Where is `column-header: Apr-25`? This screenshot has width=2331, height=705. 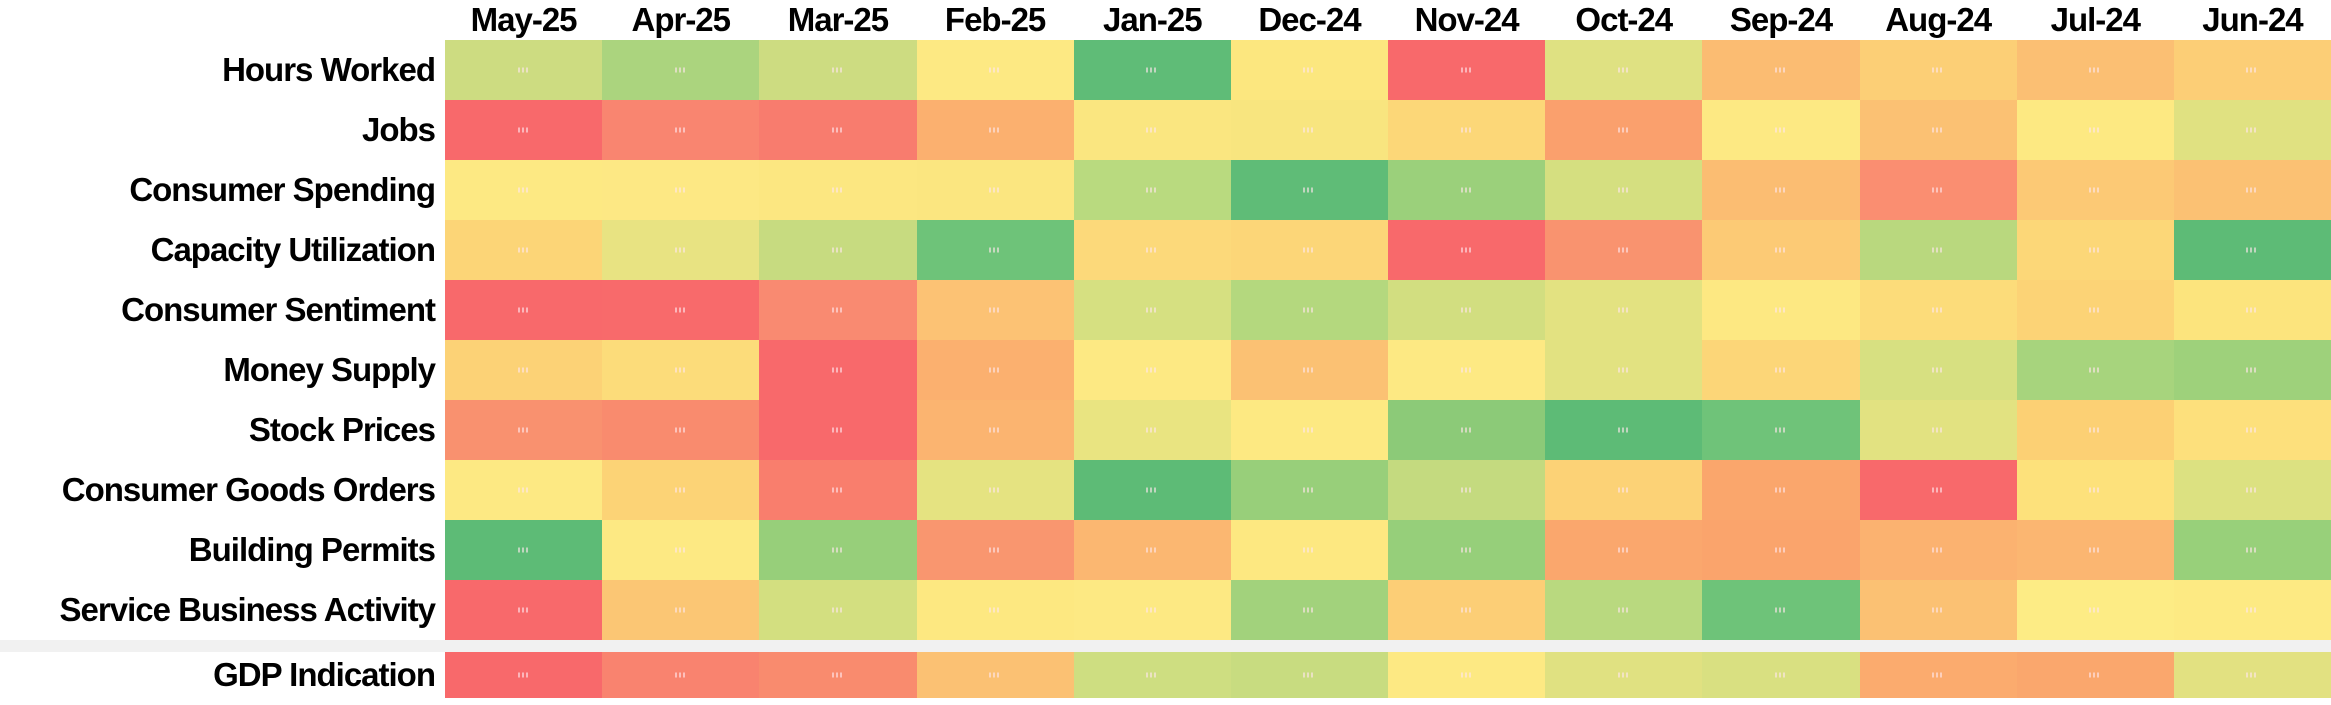 column-header: Apr-25 is located at coordinates (681, 19).